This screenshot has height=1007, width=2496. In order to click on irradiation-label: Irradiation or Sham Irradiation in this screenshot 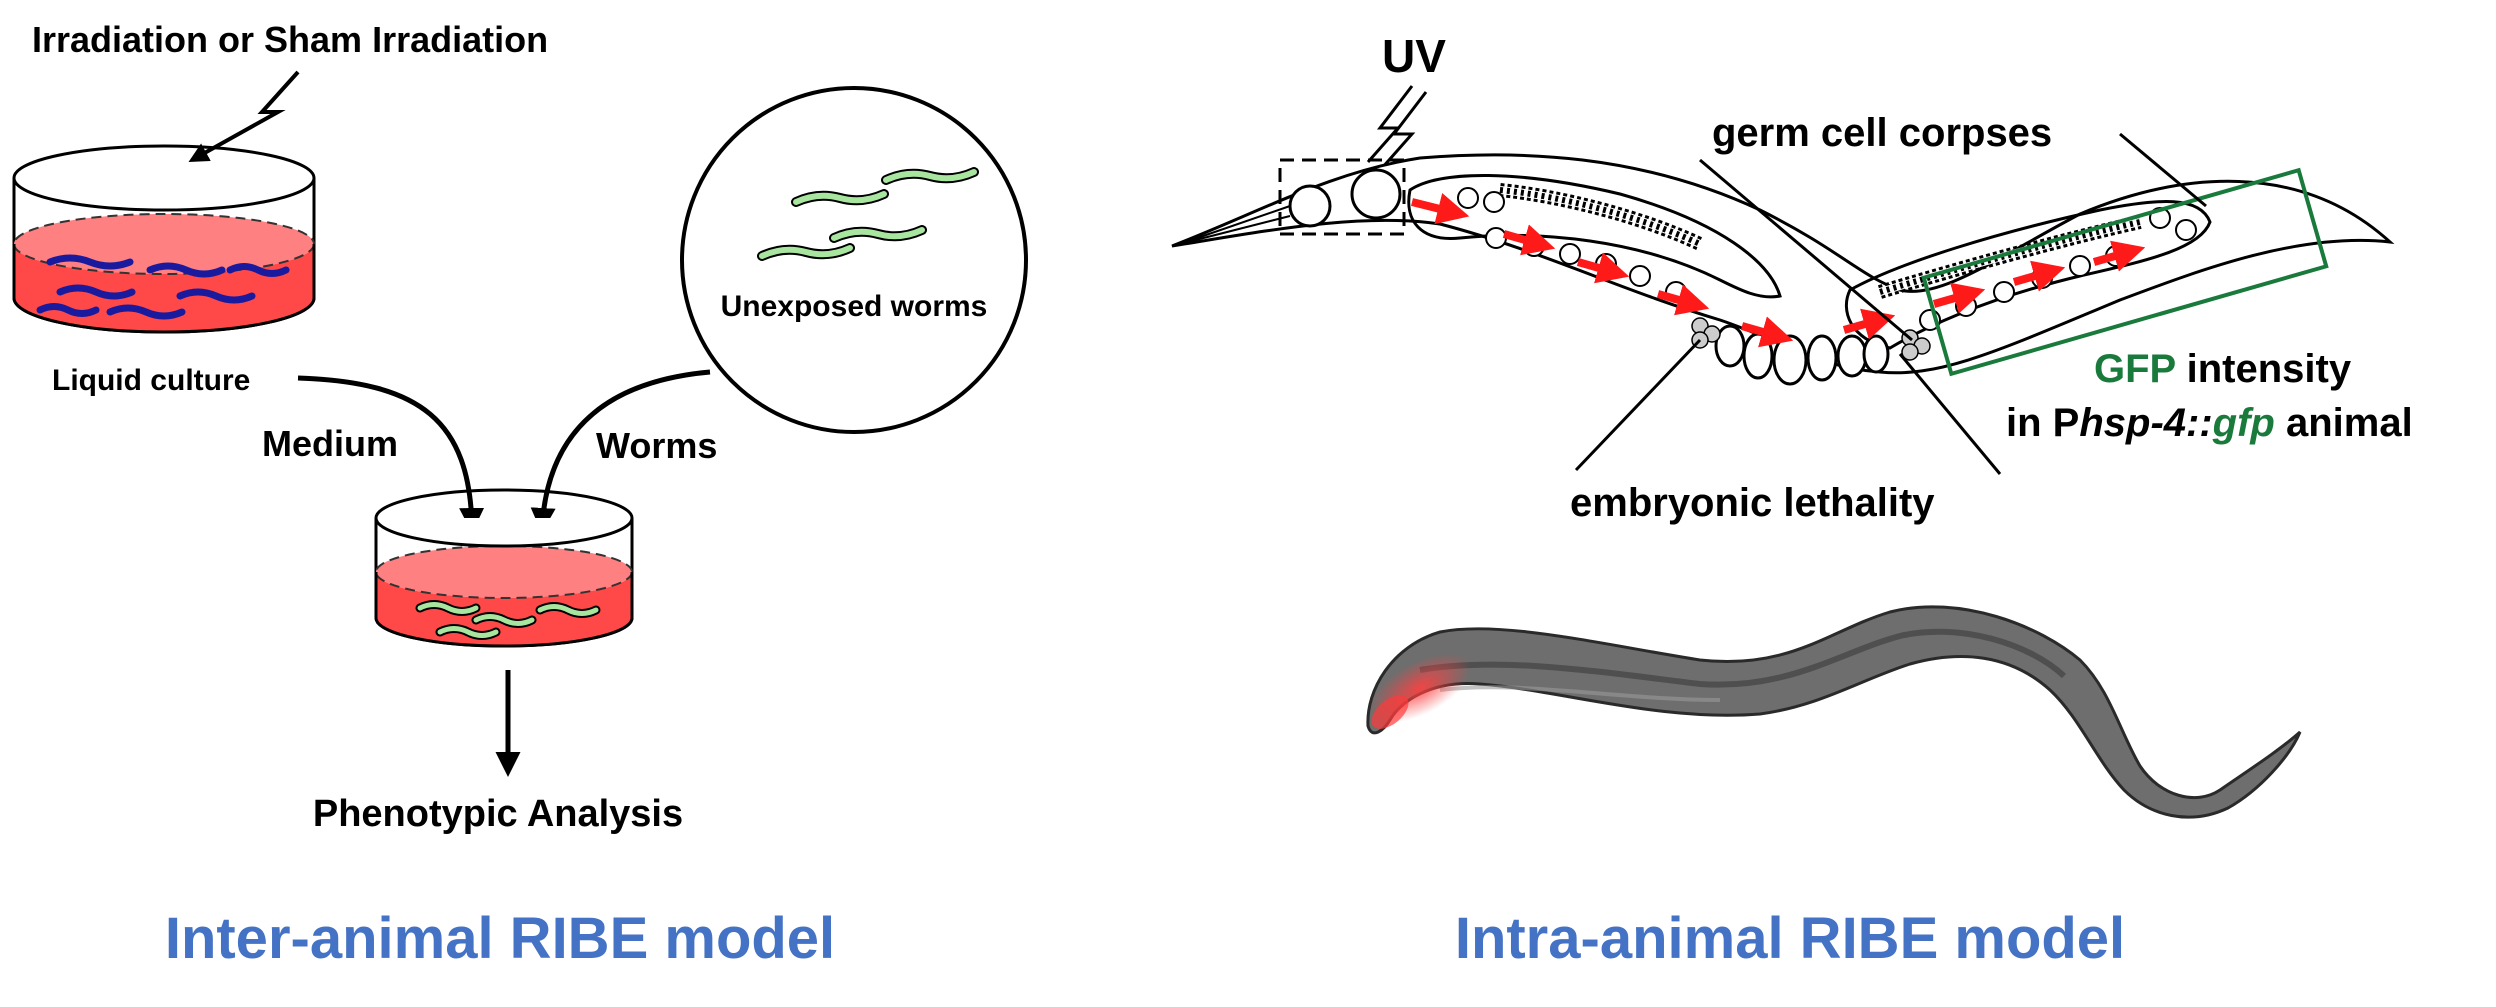, I will do `click(290, 39)`.